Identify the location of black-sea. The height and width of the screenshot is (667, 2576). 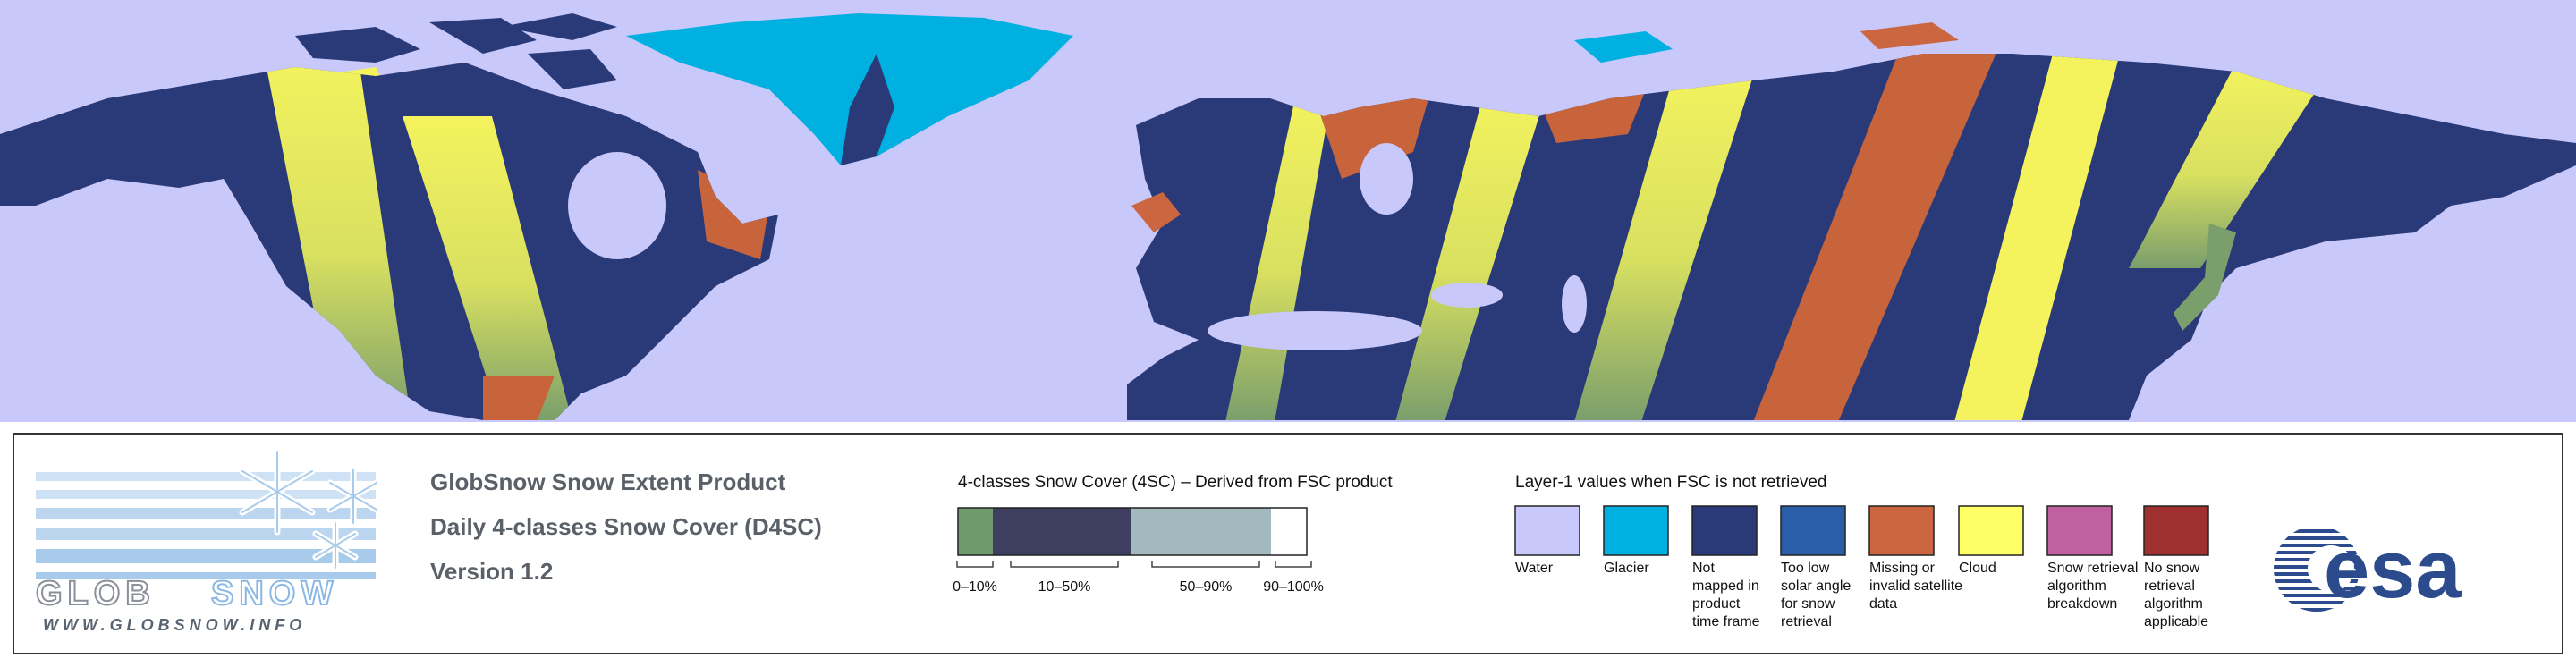
(1467, 296).